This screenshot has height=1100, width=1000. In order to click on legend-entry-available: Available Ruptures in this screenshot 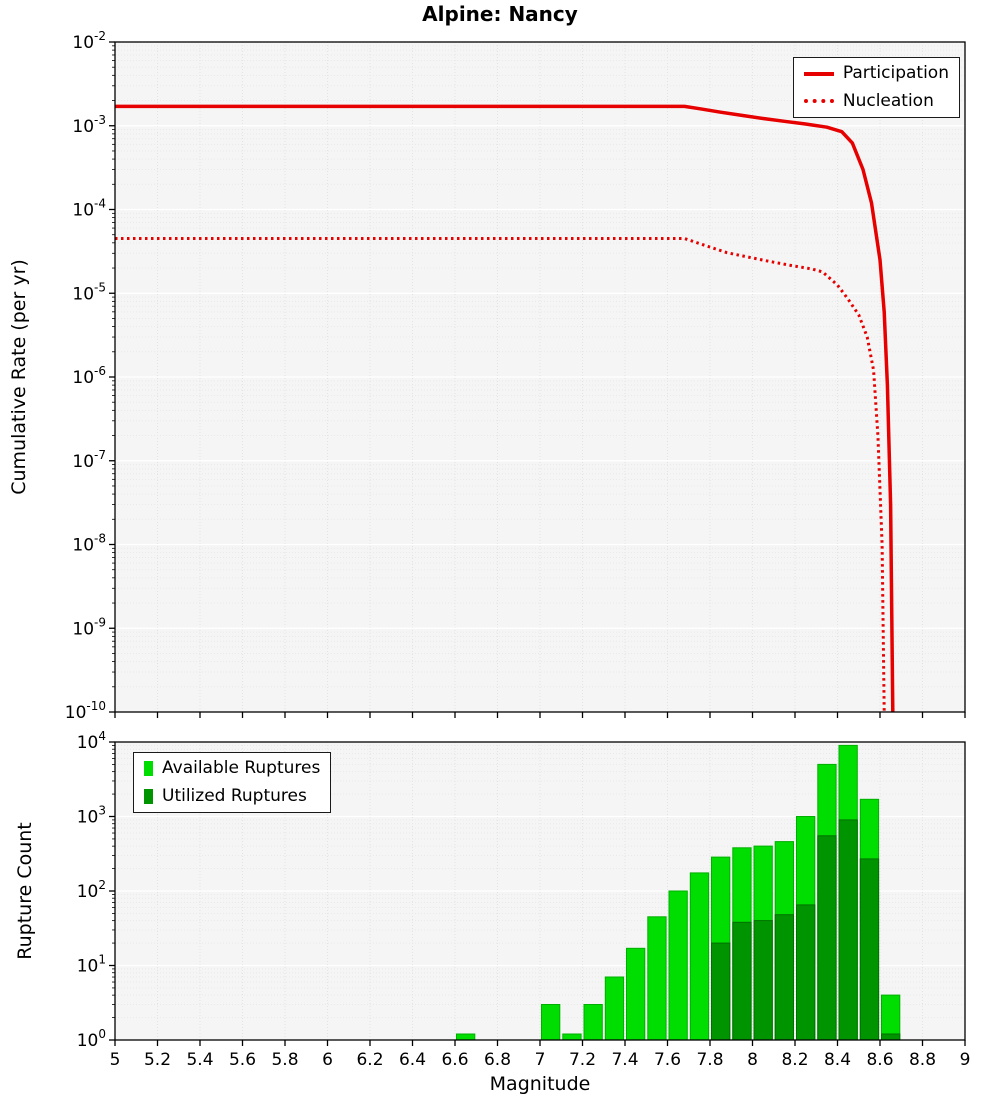, I will do `click(232, 768)`.